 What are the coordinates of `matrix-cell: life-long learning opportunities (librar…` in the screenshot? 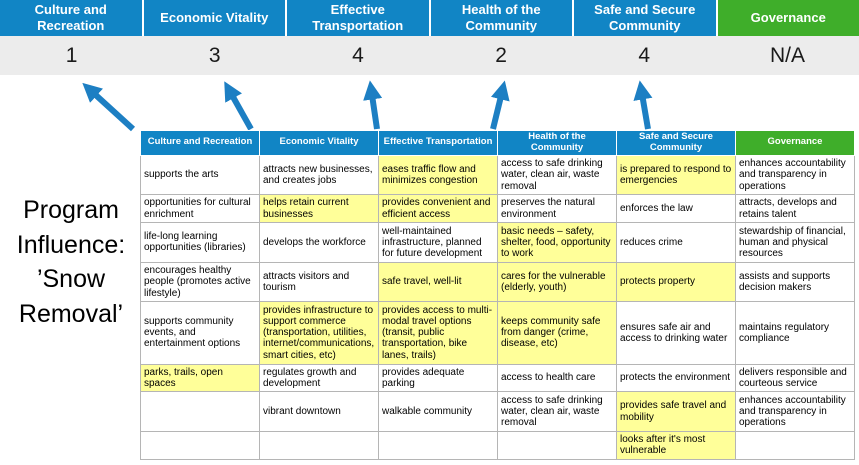 It's located at (200, 242).